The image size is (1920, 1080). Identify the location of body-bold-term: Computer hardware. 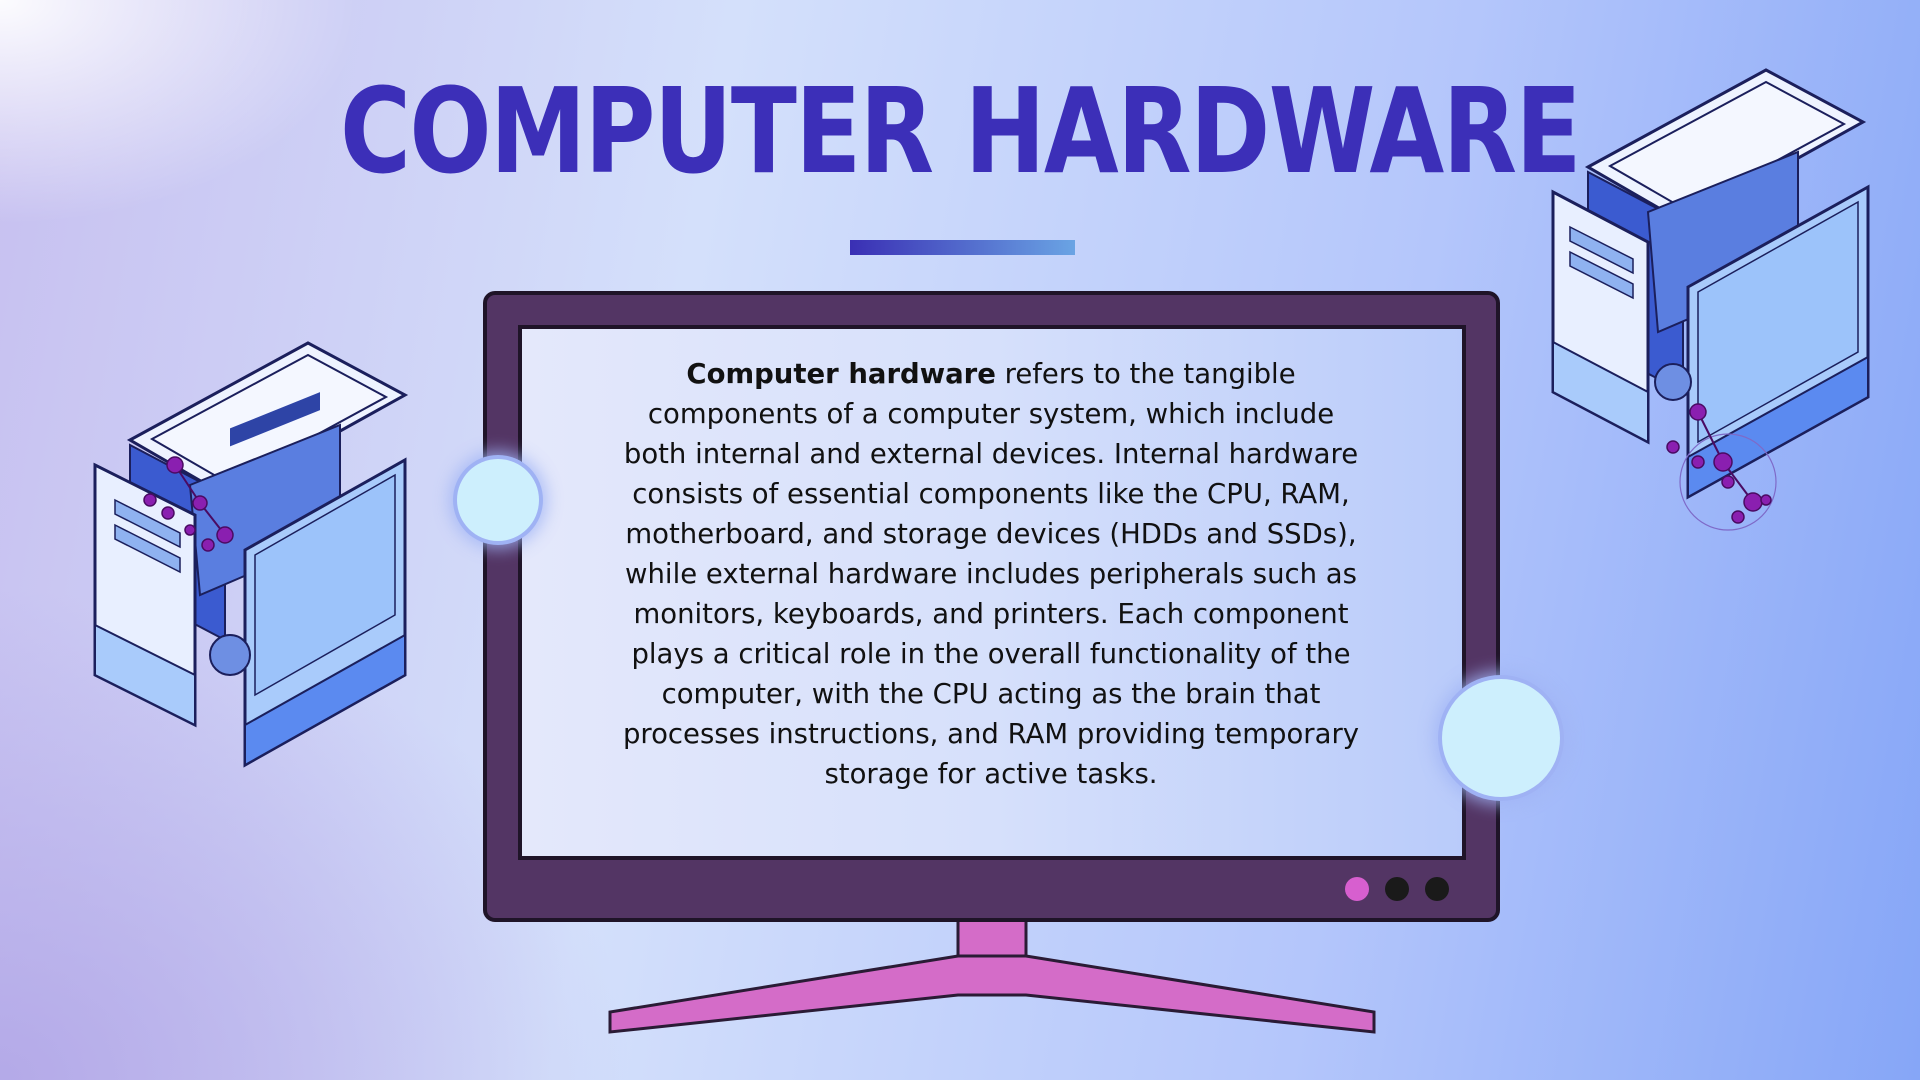
(841, 374).